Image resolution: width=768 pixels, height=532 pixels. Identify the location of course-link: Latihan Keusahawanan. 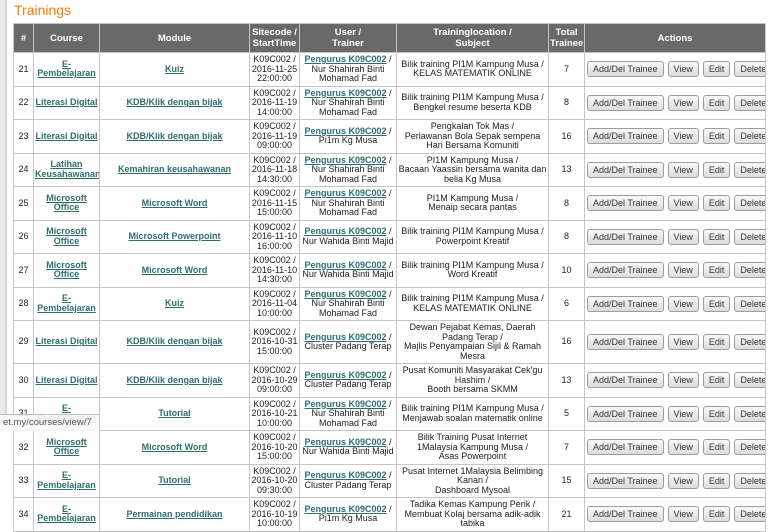
(67, 169).